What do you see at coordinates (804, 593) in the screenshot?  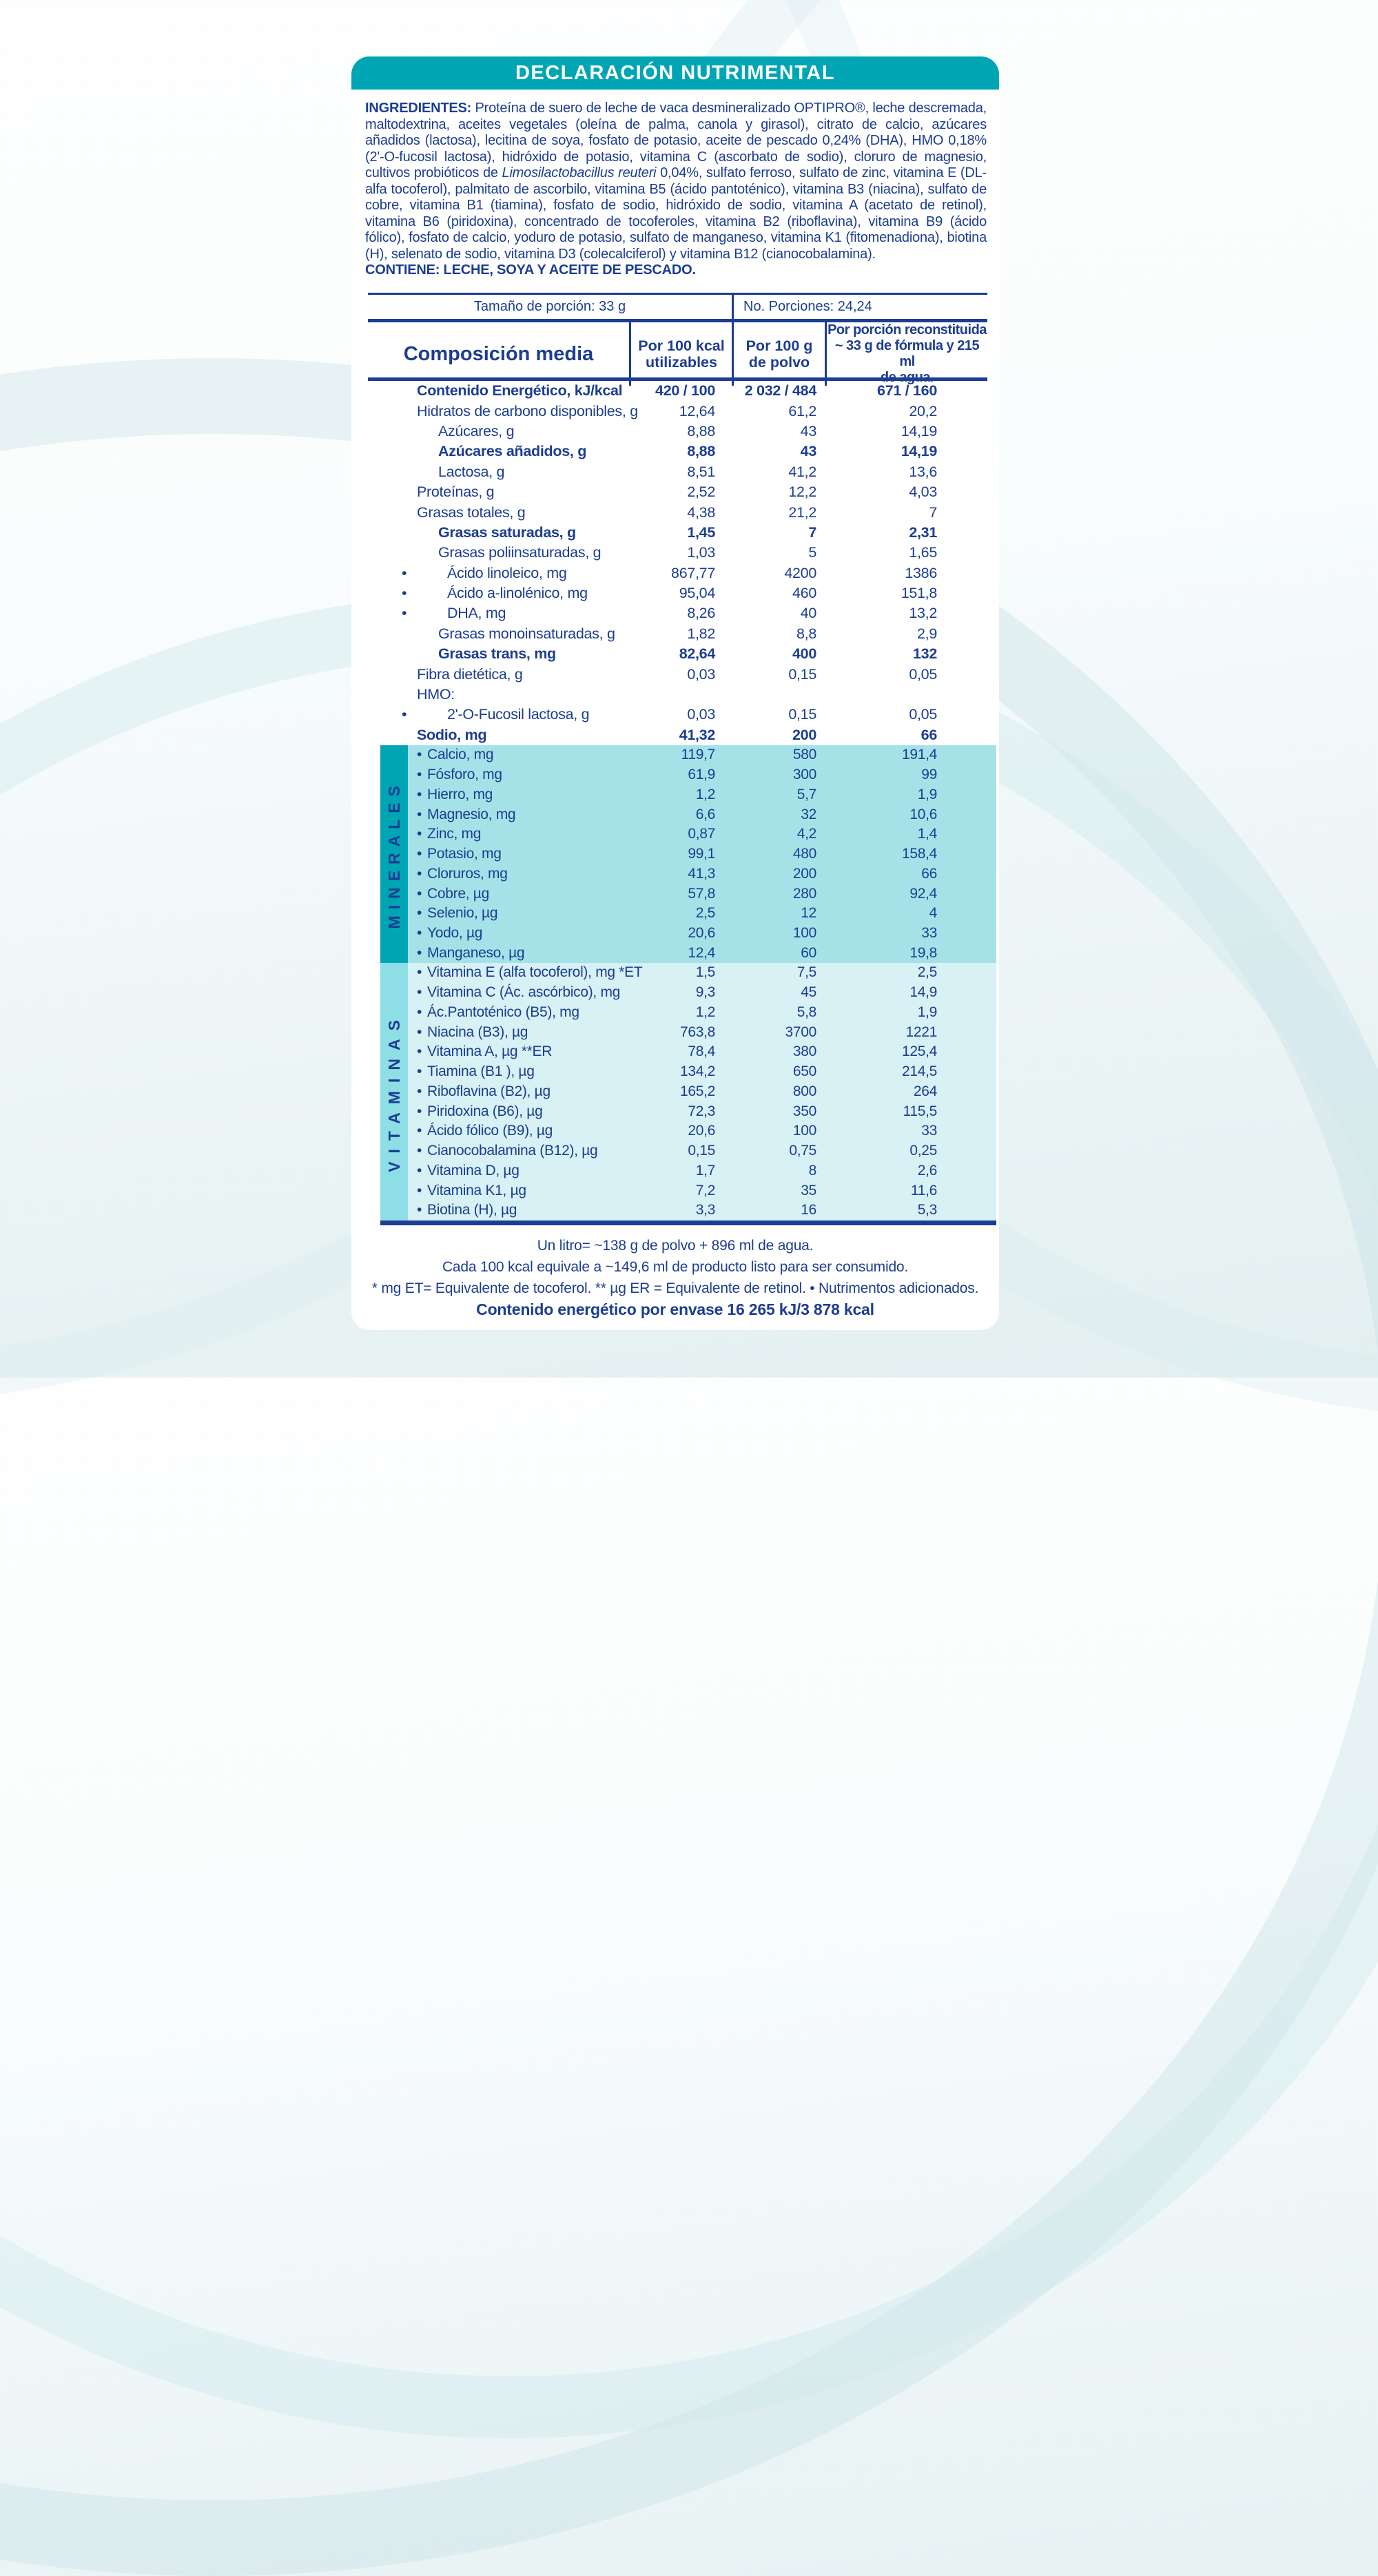 I see `value-per-100g: 460` at bounding box center [804, 593].